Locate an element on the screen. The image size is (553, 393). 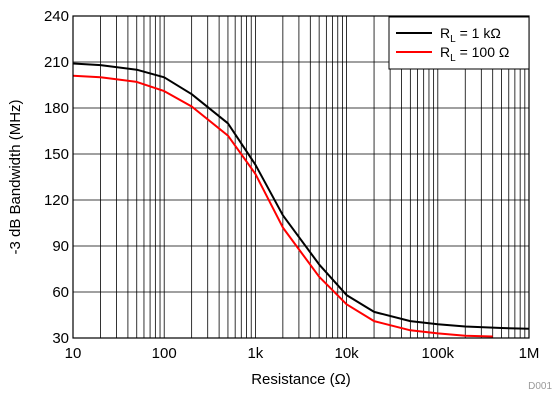
y-tick-label: 90 is located at coordinates (60, 246).